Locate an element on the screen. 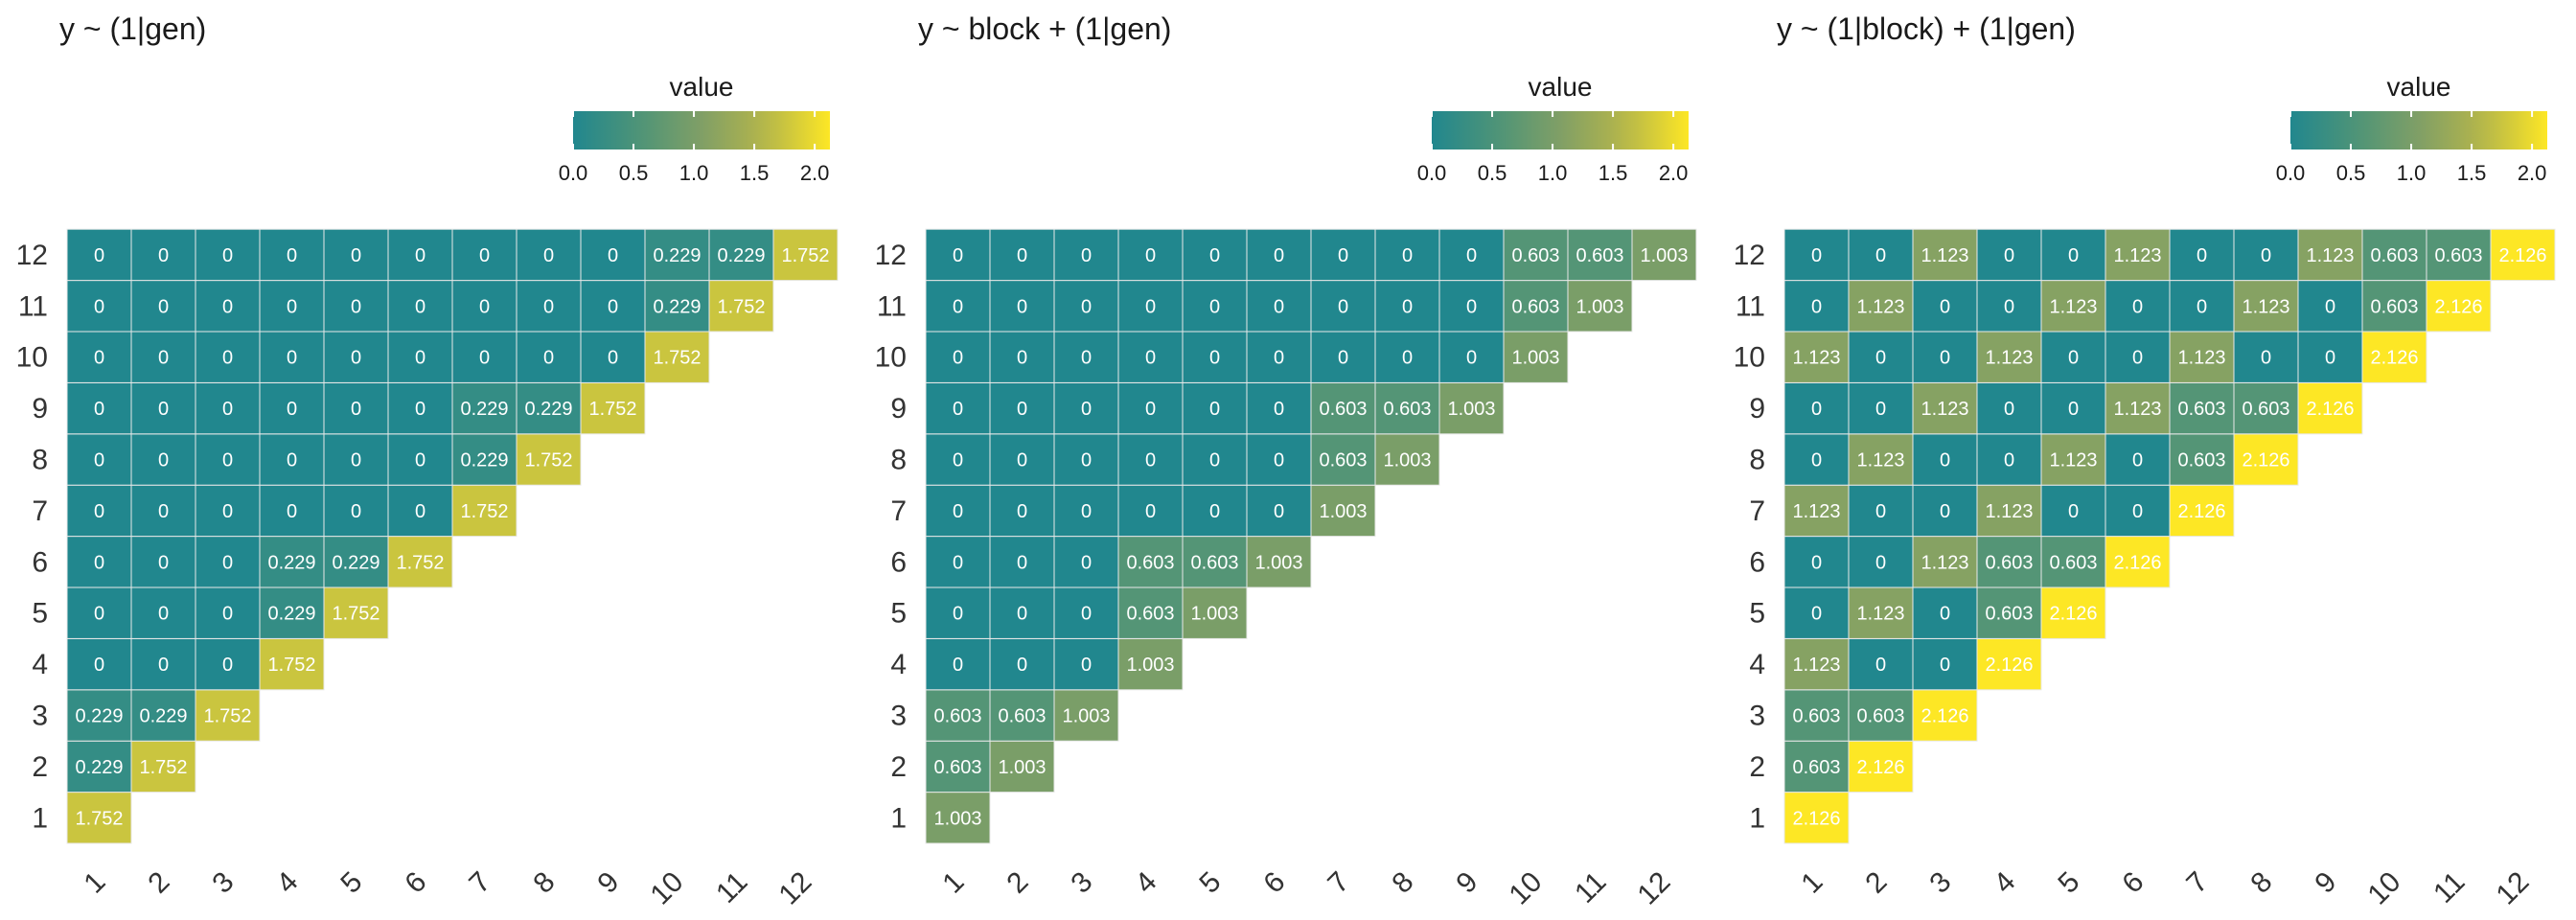 The width and height of the screenshot is (2576, 920). legend-tick-label: 0.5 is located at coordinates (1492, 173).